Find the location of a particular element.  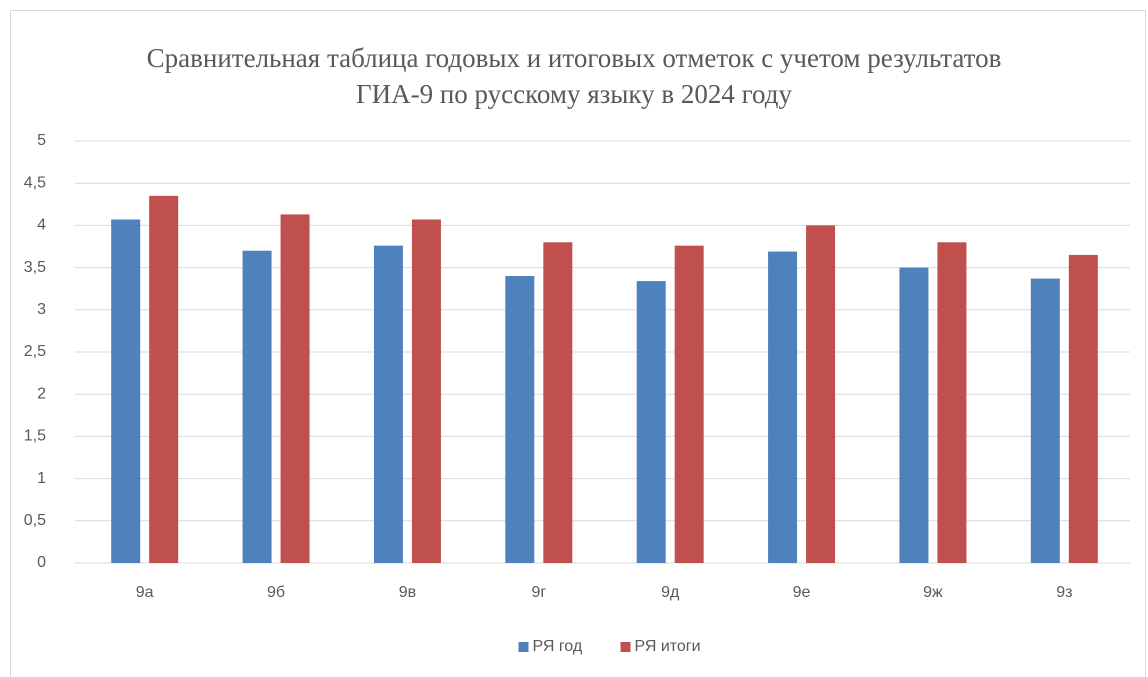

legend-label: РЯ год is located at coordinates (558, 646).